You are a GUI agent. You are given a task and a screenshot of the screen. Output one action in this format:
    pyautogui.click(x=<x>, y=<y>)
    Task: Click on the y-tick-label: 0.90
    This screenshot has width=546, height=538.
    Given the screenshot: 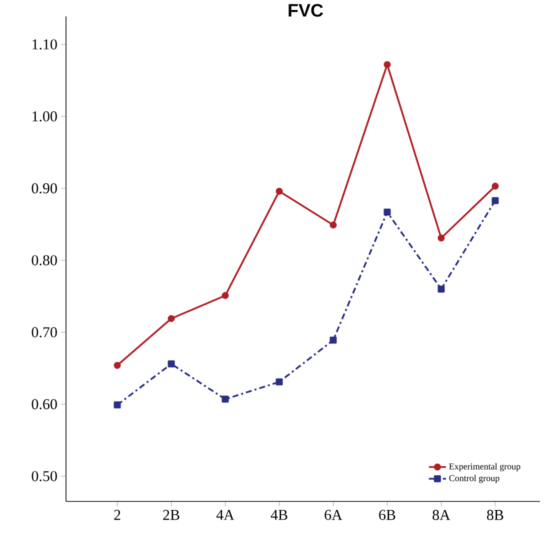 What is the action you would take?
    pyautogui.click(x=44, y=188)
    